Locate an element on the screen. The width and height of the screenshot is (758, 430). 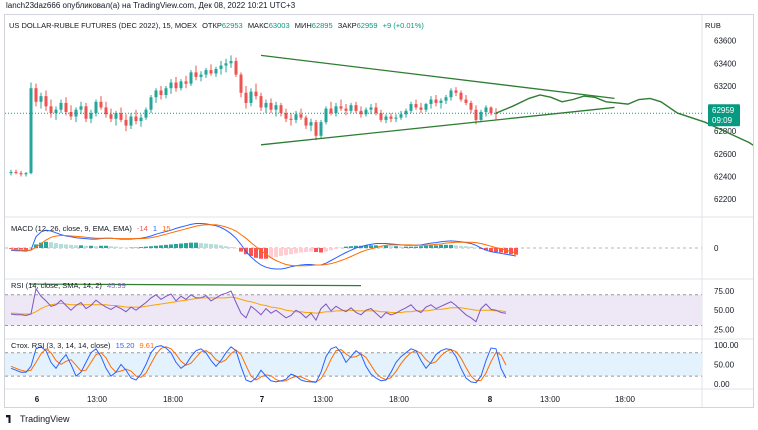
rsi-legend: RSI (14, close, SMA, 14, 2) 45.99 is located at coordinates (70, 286).